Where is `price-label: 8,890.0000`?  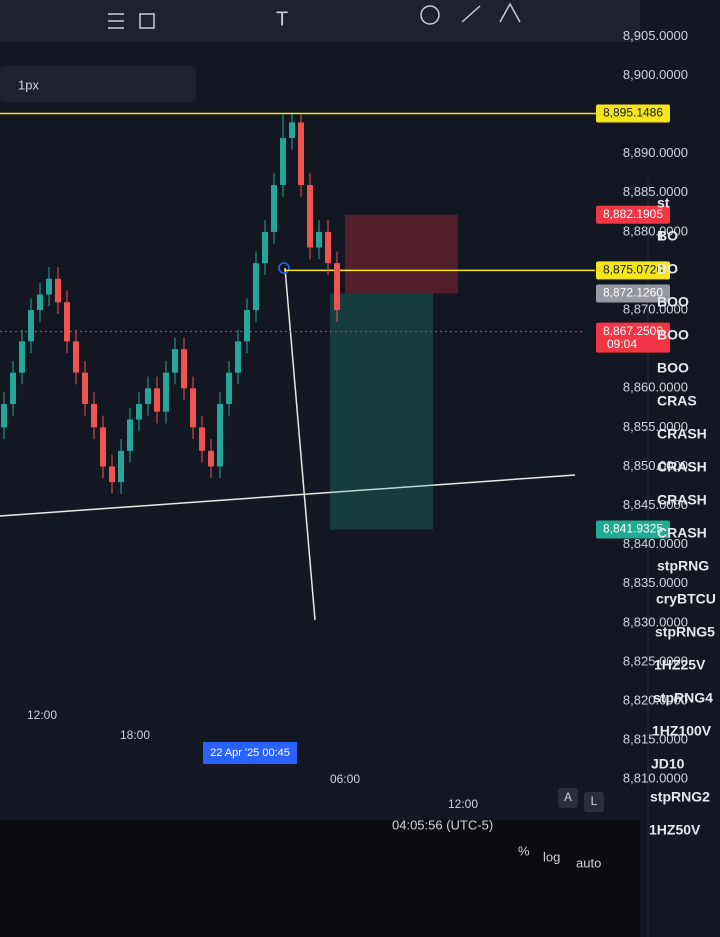
price-label: 8,890.0000 is located at coordinates (655, 152).